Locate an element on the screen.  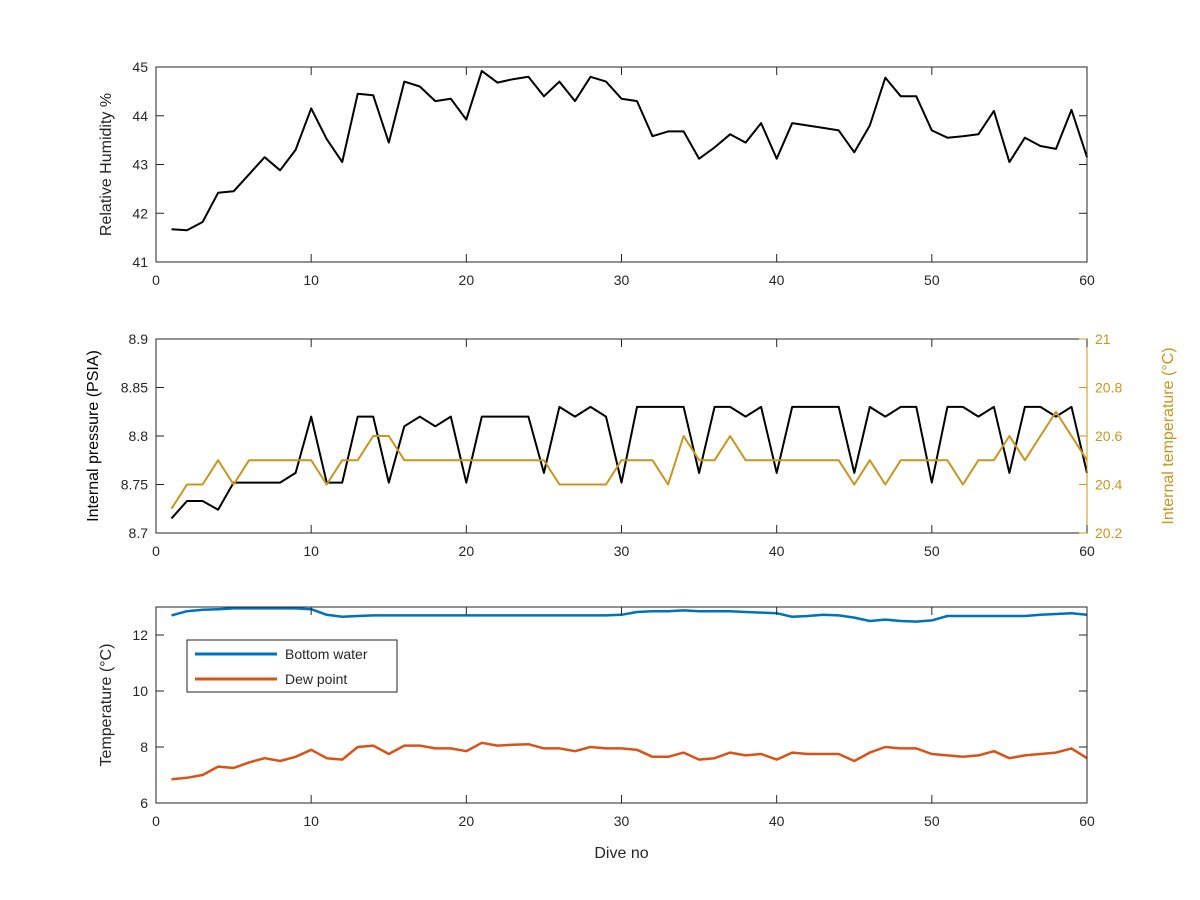
bottom-water-line is located at coordinates (629, 615).